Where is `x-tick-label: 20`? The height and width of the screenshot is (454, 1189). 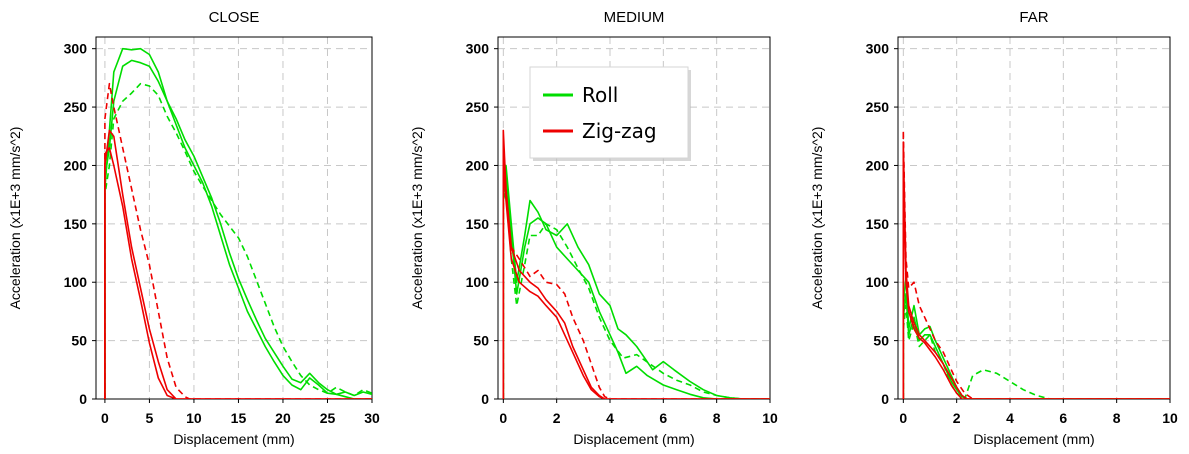 x-tick-label: 20 is located at coordinates (283, 418).